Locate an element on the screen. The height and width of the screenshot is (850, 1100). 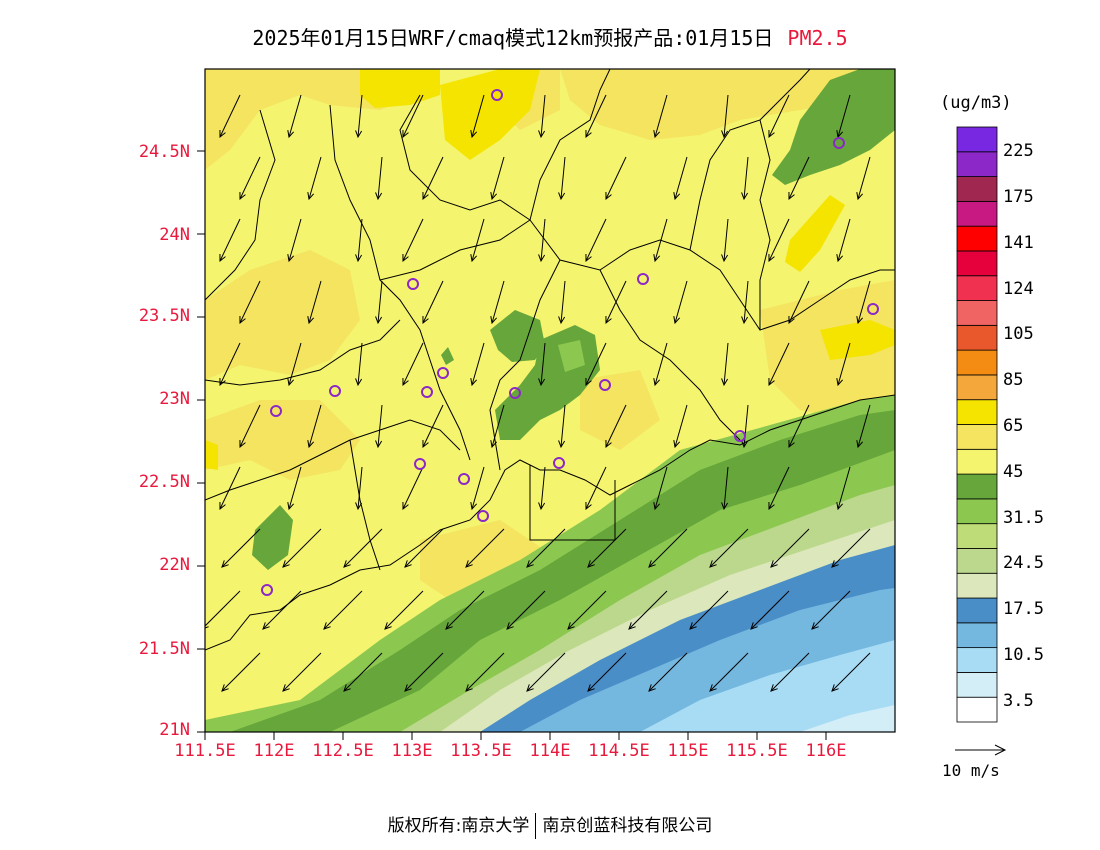
lat-label-24: 24N is located at coordinates (174, 235).